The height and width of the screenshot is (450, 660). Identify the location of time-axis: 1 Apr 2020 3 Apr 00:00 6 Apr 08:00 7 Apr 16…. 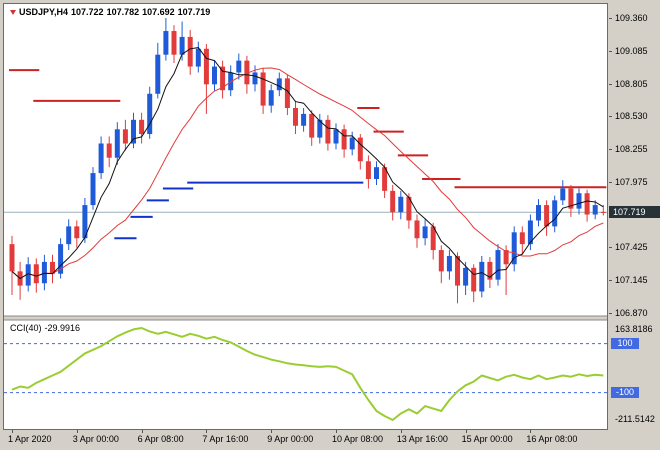
(306, 440).